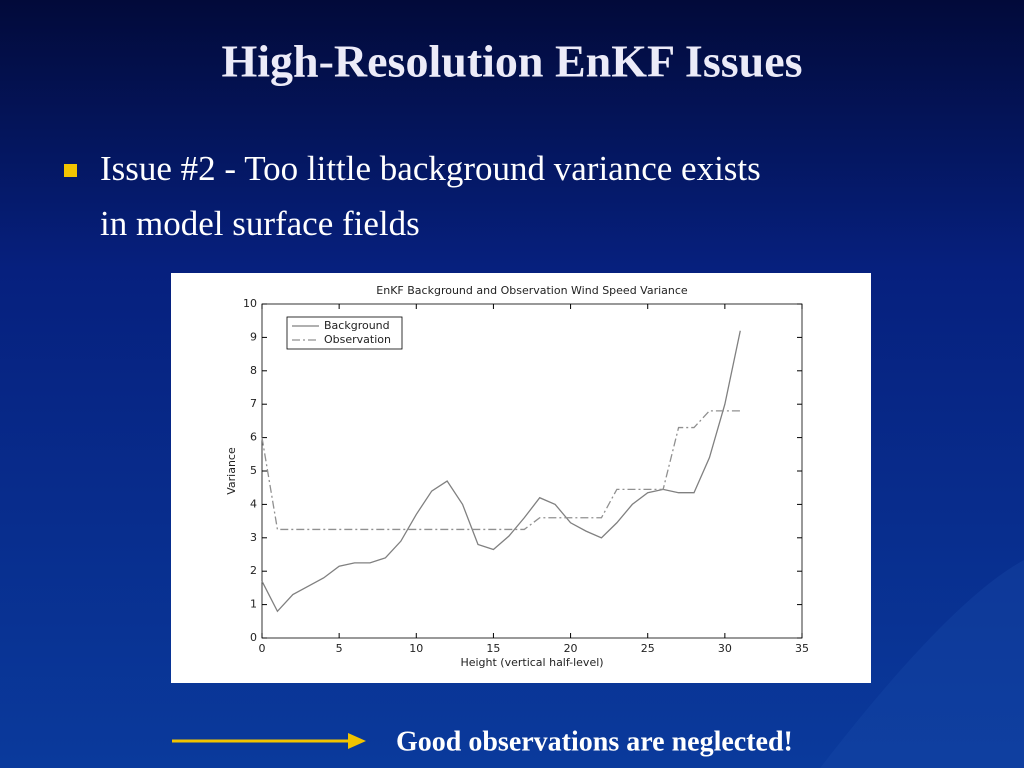 This screenshot has width=1024, height=768. Describe the element at coordinates (253, 604) in the screenshot. I see `y-tick-label: 1` at that location.